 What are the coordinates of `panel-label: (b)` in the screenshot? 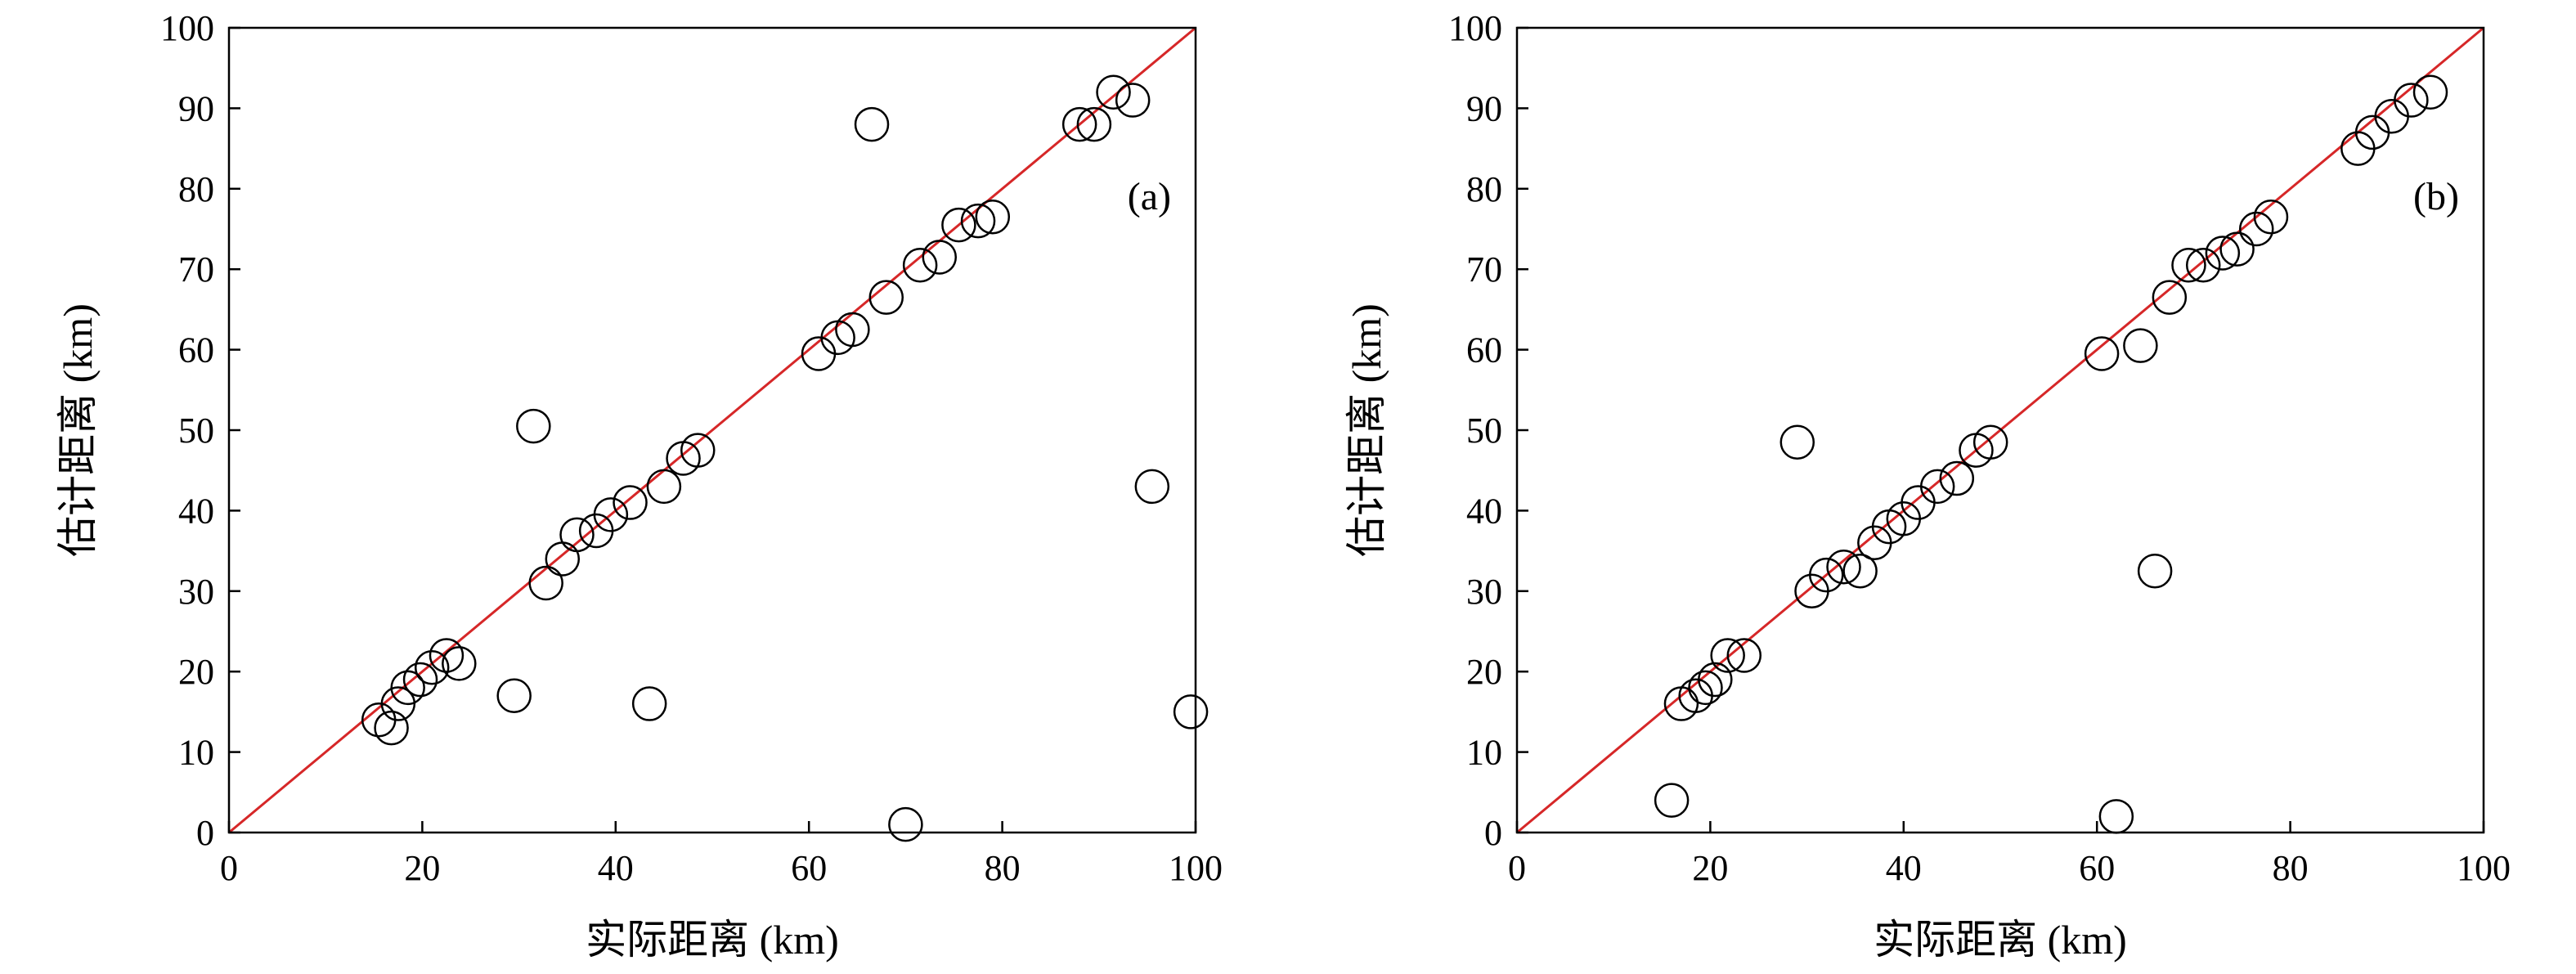 It's located at (2436, 197).